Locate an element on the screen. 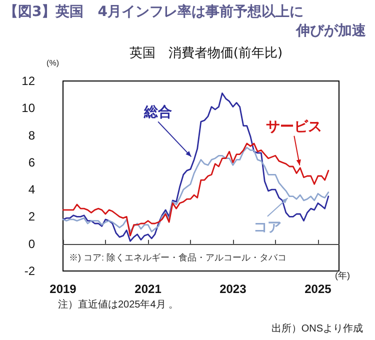 The image size is (375, 340). y-tick-label: -2 is located at coordinates (30, 271).